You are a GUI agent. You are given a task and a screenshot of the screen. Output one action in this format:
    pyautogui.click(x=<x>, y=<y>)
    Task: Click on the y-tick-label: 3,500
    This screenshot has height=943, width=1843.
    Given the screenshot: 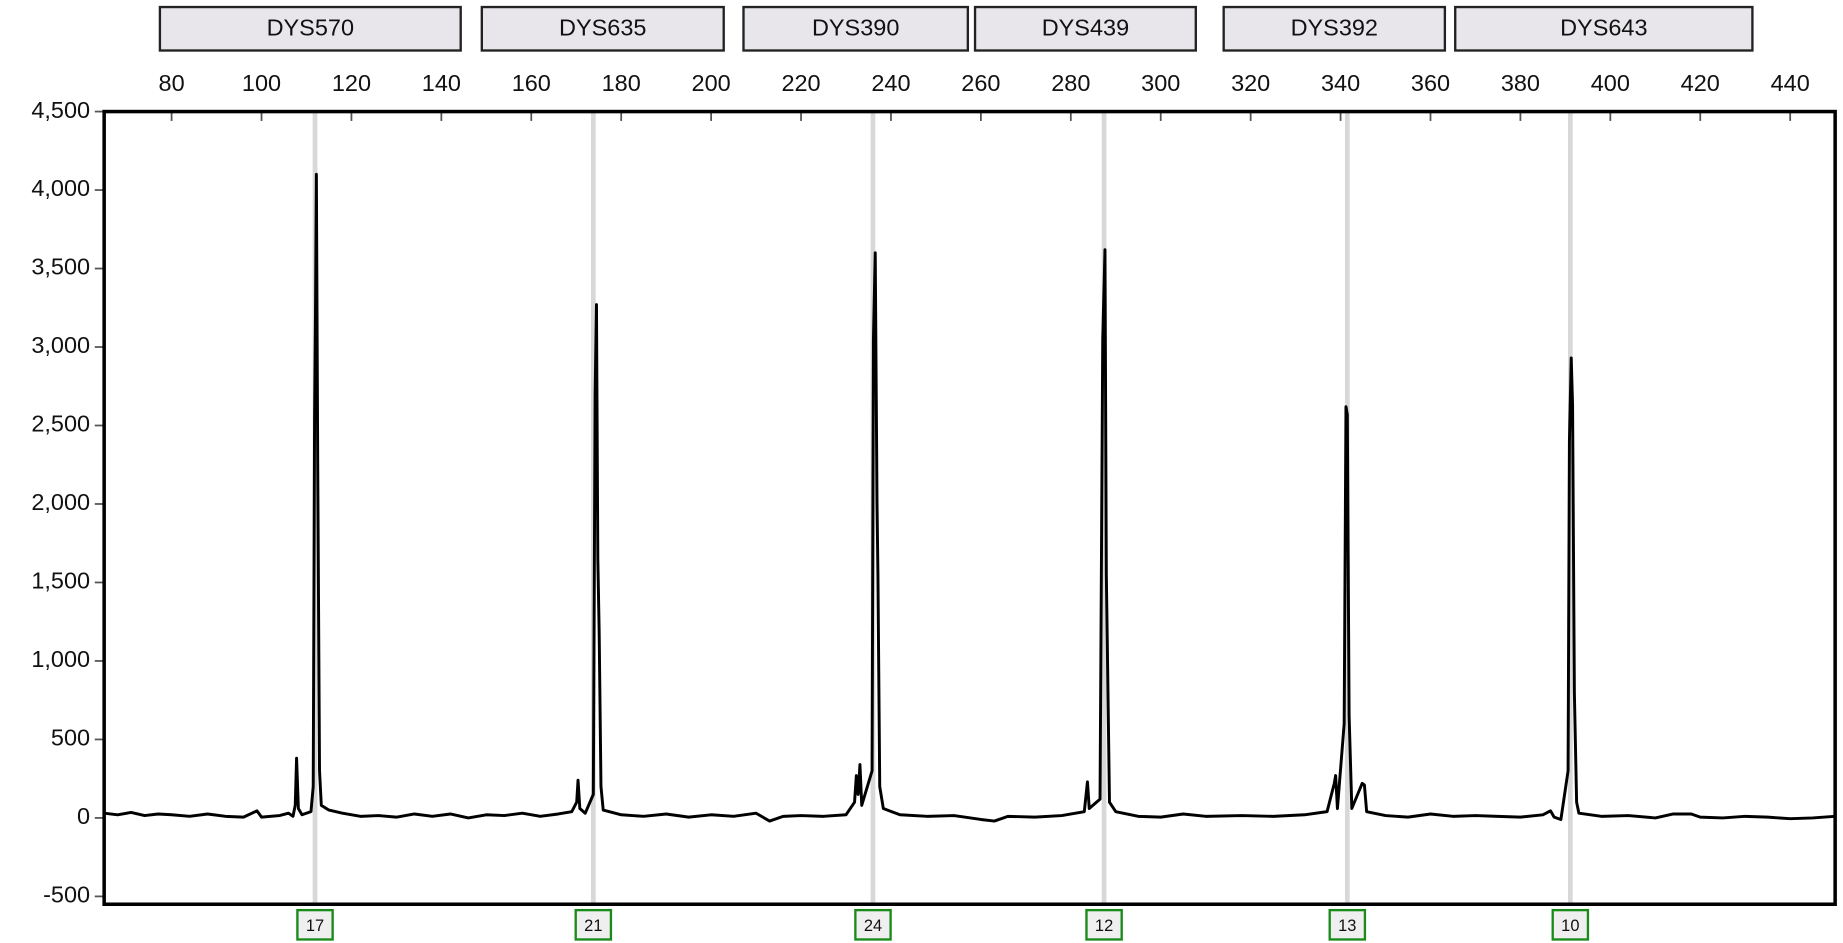 What is the action you would take?
    pyautogui.click(x=60, y=267)
    